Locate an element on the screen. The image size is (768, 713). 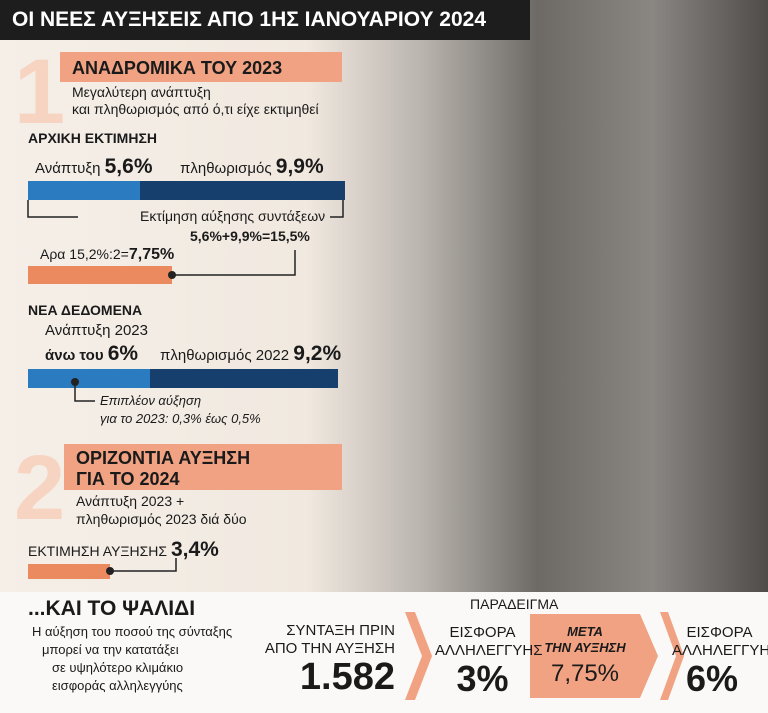
label: Αρα 15,2%:2=7,75% is located at coordinates (107, 255).